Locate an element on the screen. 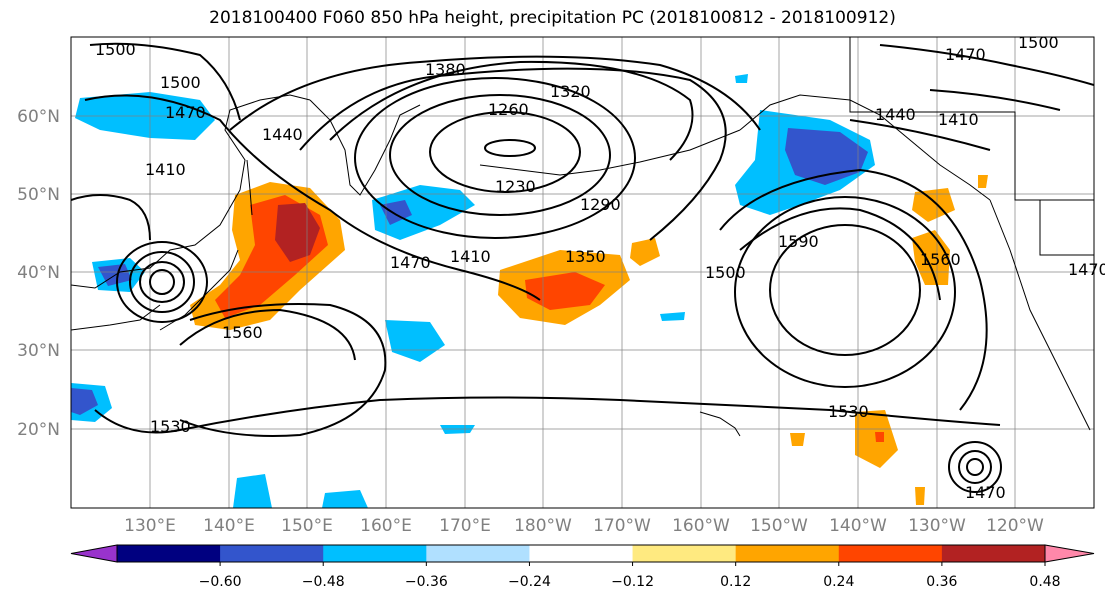 The height and width of the screenshot is (601, 1105). neg-area-midpacific is located at coordinates (415, 341).